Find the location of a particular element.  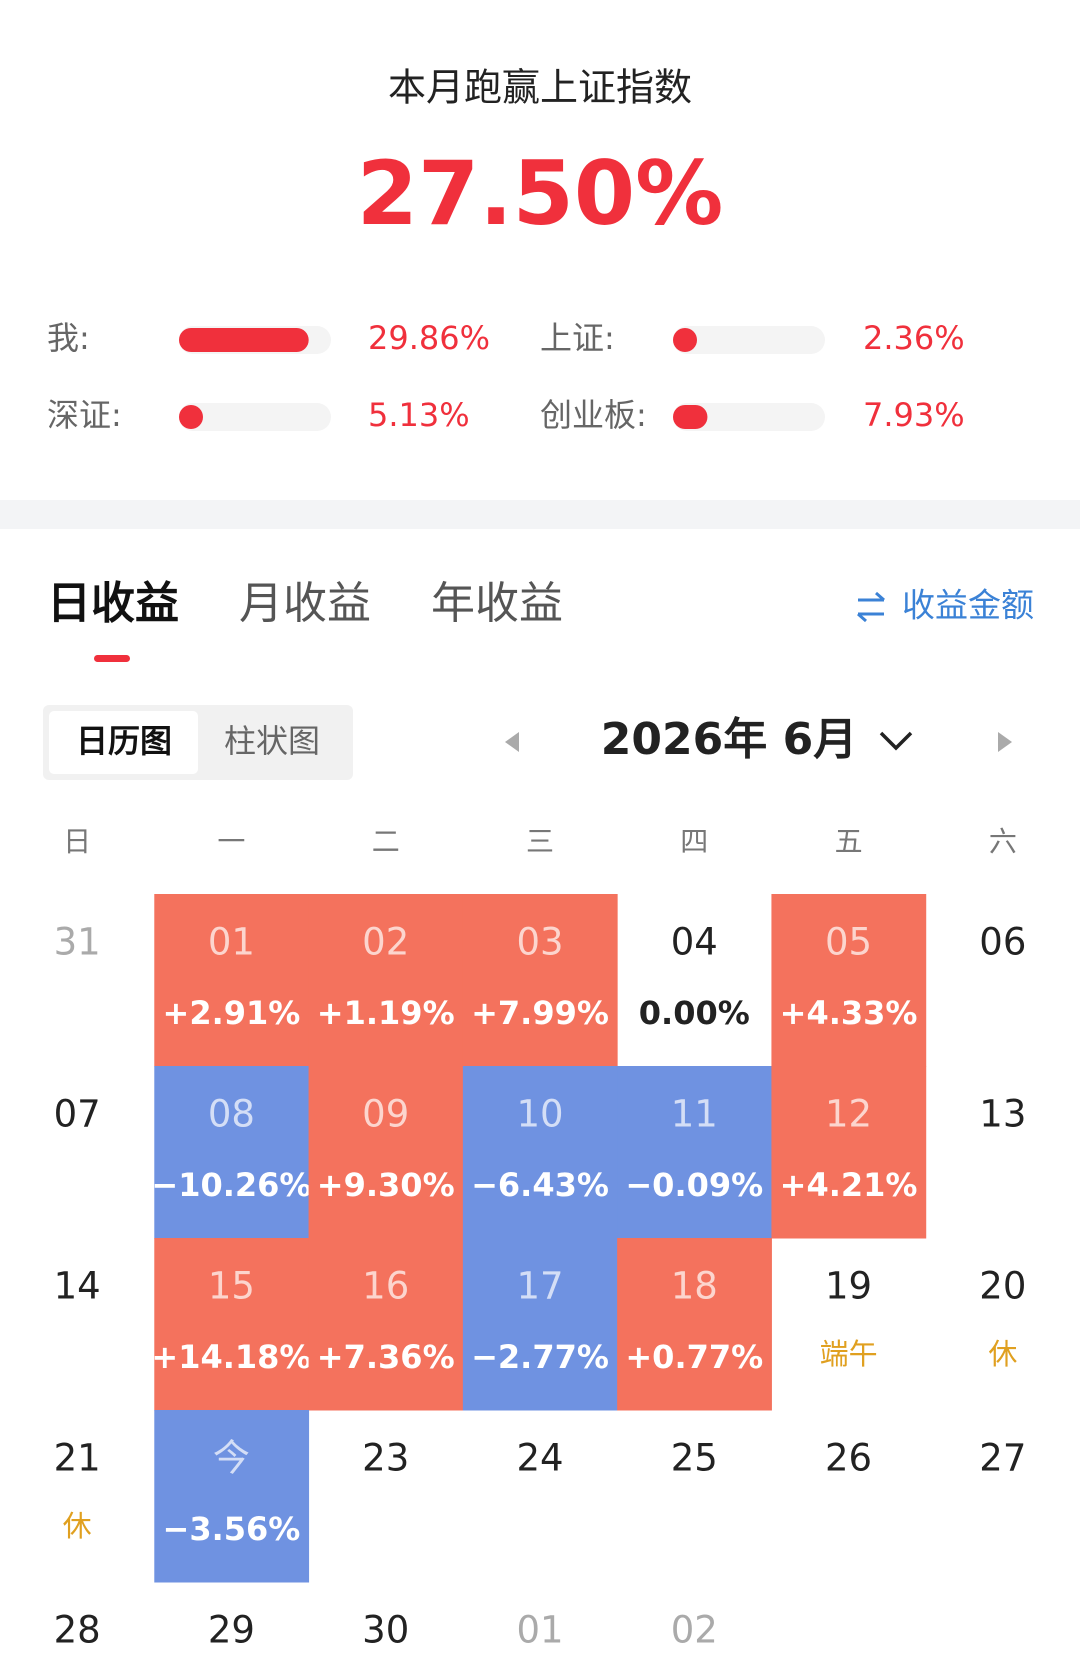

weekday: 二 is located at coordinates (386, 841).